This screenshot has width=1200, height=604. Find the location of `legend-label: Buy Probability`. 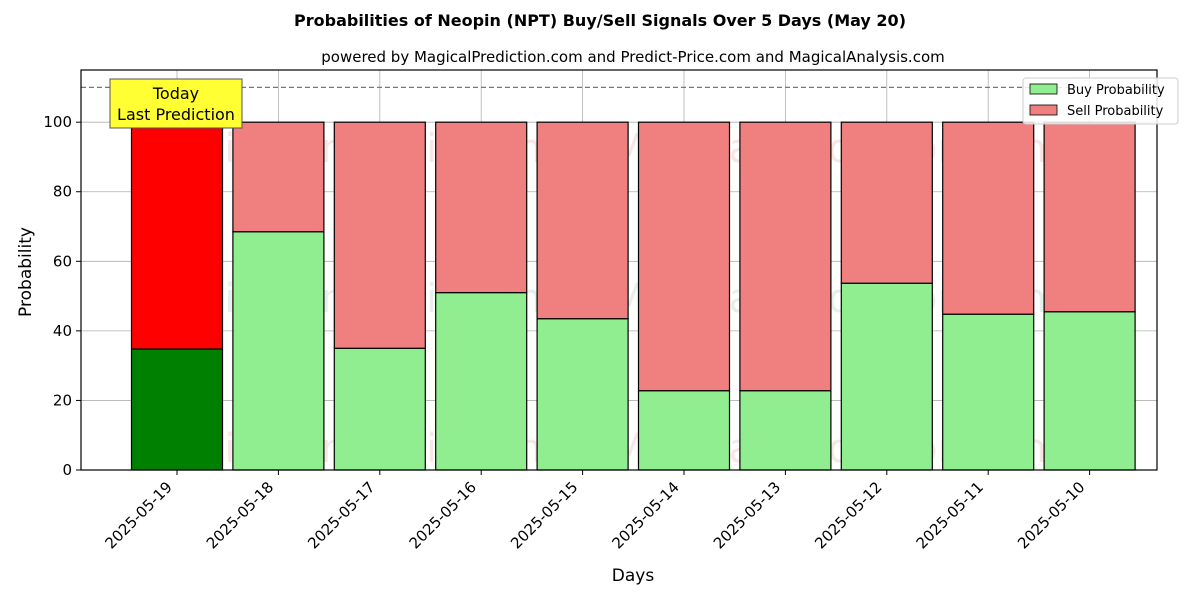

legend-label: Buy Probability is located at coordinates (1116, 90).